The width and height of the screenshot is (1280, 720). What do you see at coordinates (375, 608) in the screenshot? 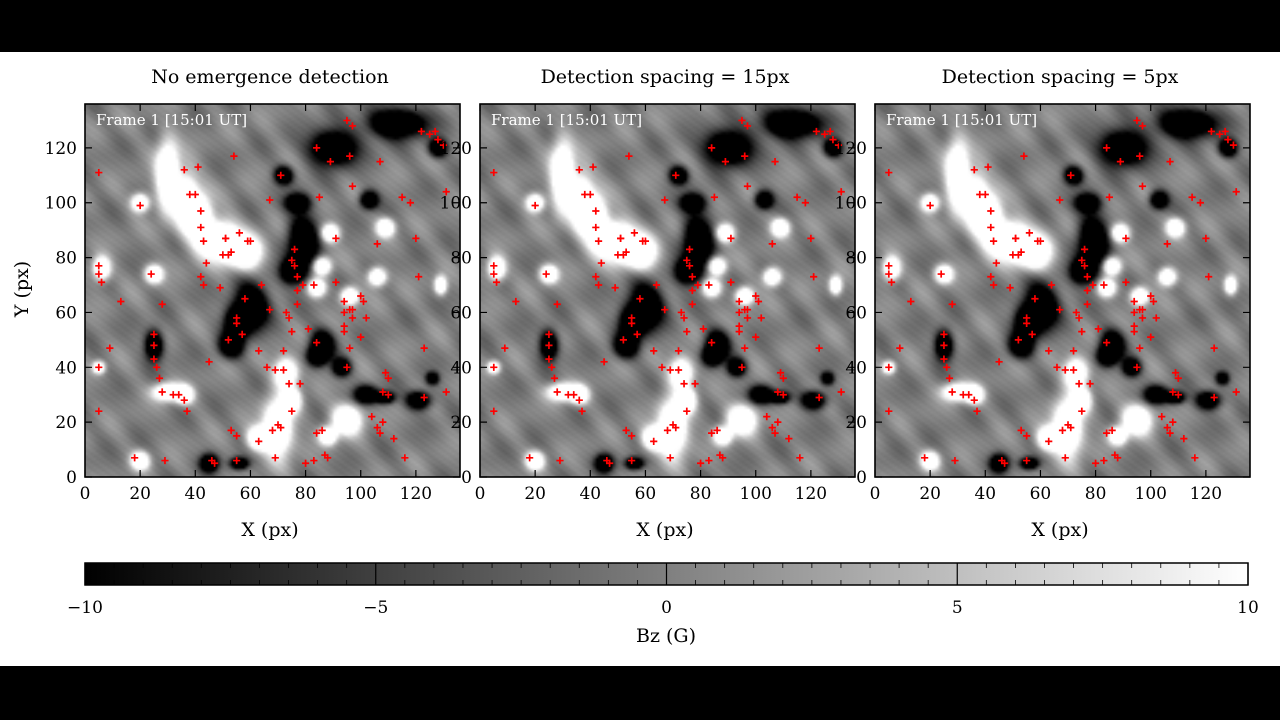
I see `colorbar-tick-label: −5` at bounding box center [375, 608].